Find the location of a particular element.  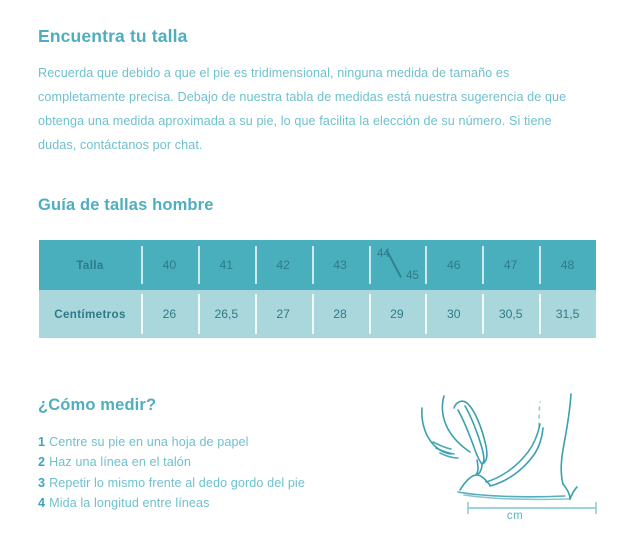

step-text: Haz una línea en el talón is located at coordinates (120, 462).